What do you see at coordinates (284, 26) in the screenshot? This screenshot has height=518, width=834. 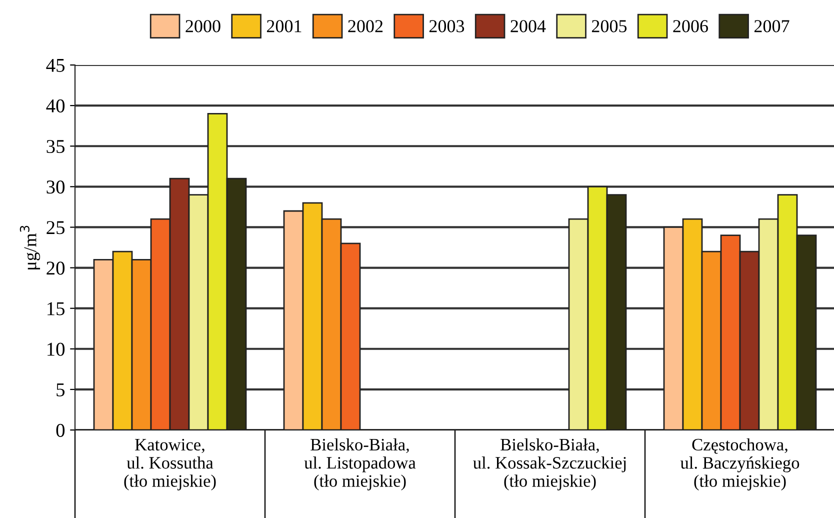 I see `legend-label: 2001` at bounding box center [284, 26].